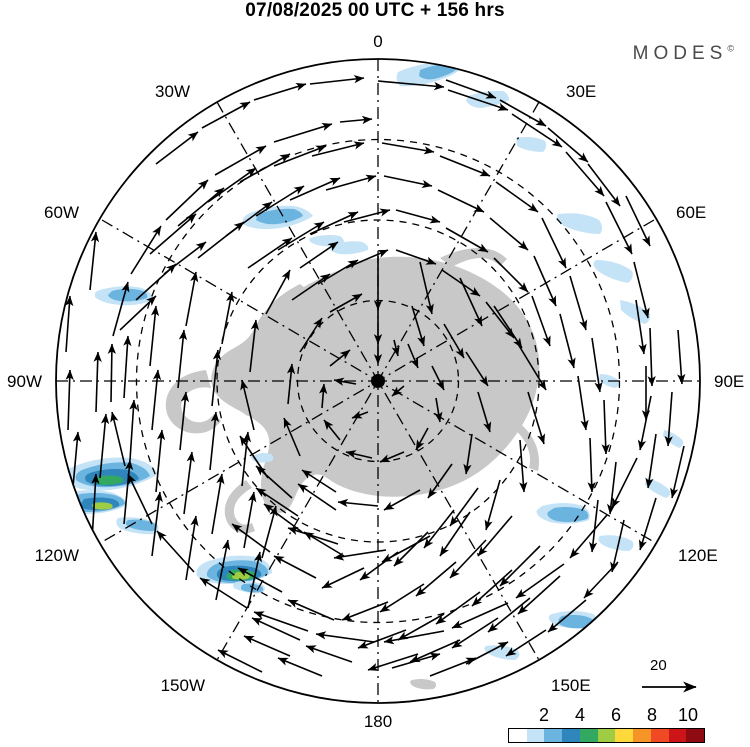 This screenshot has height=747, width=750. What do you see at coordinates (544, 715) in the screenshot?
I see `colorbar-tick-2: 2` at bounding box center [544, 715].